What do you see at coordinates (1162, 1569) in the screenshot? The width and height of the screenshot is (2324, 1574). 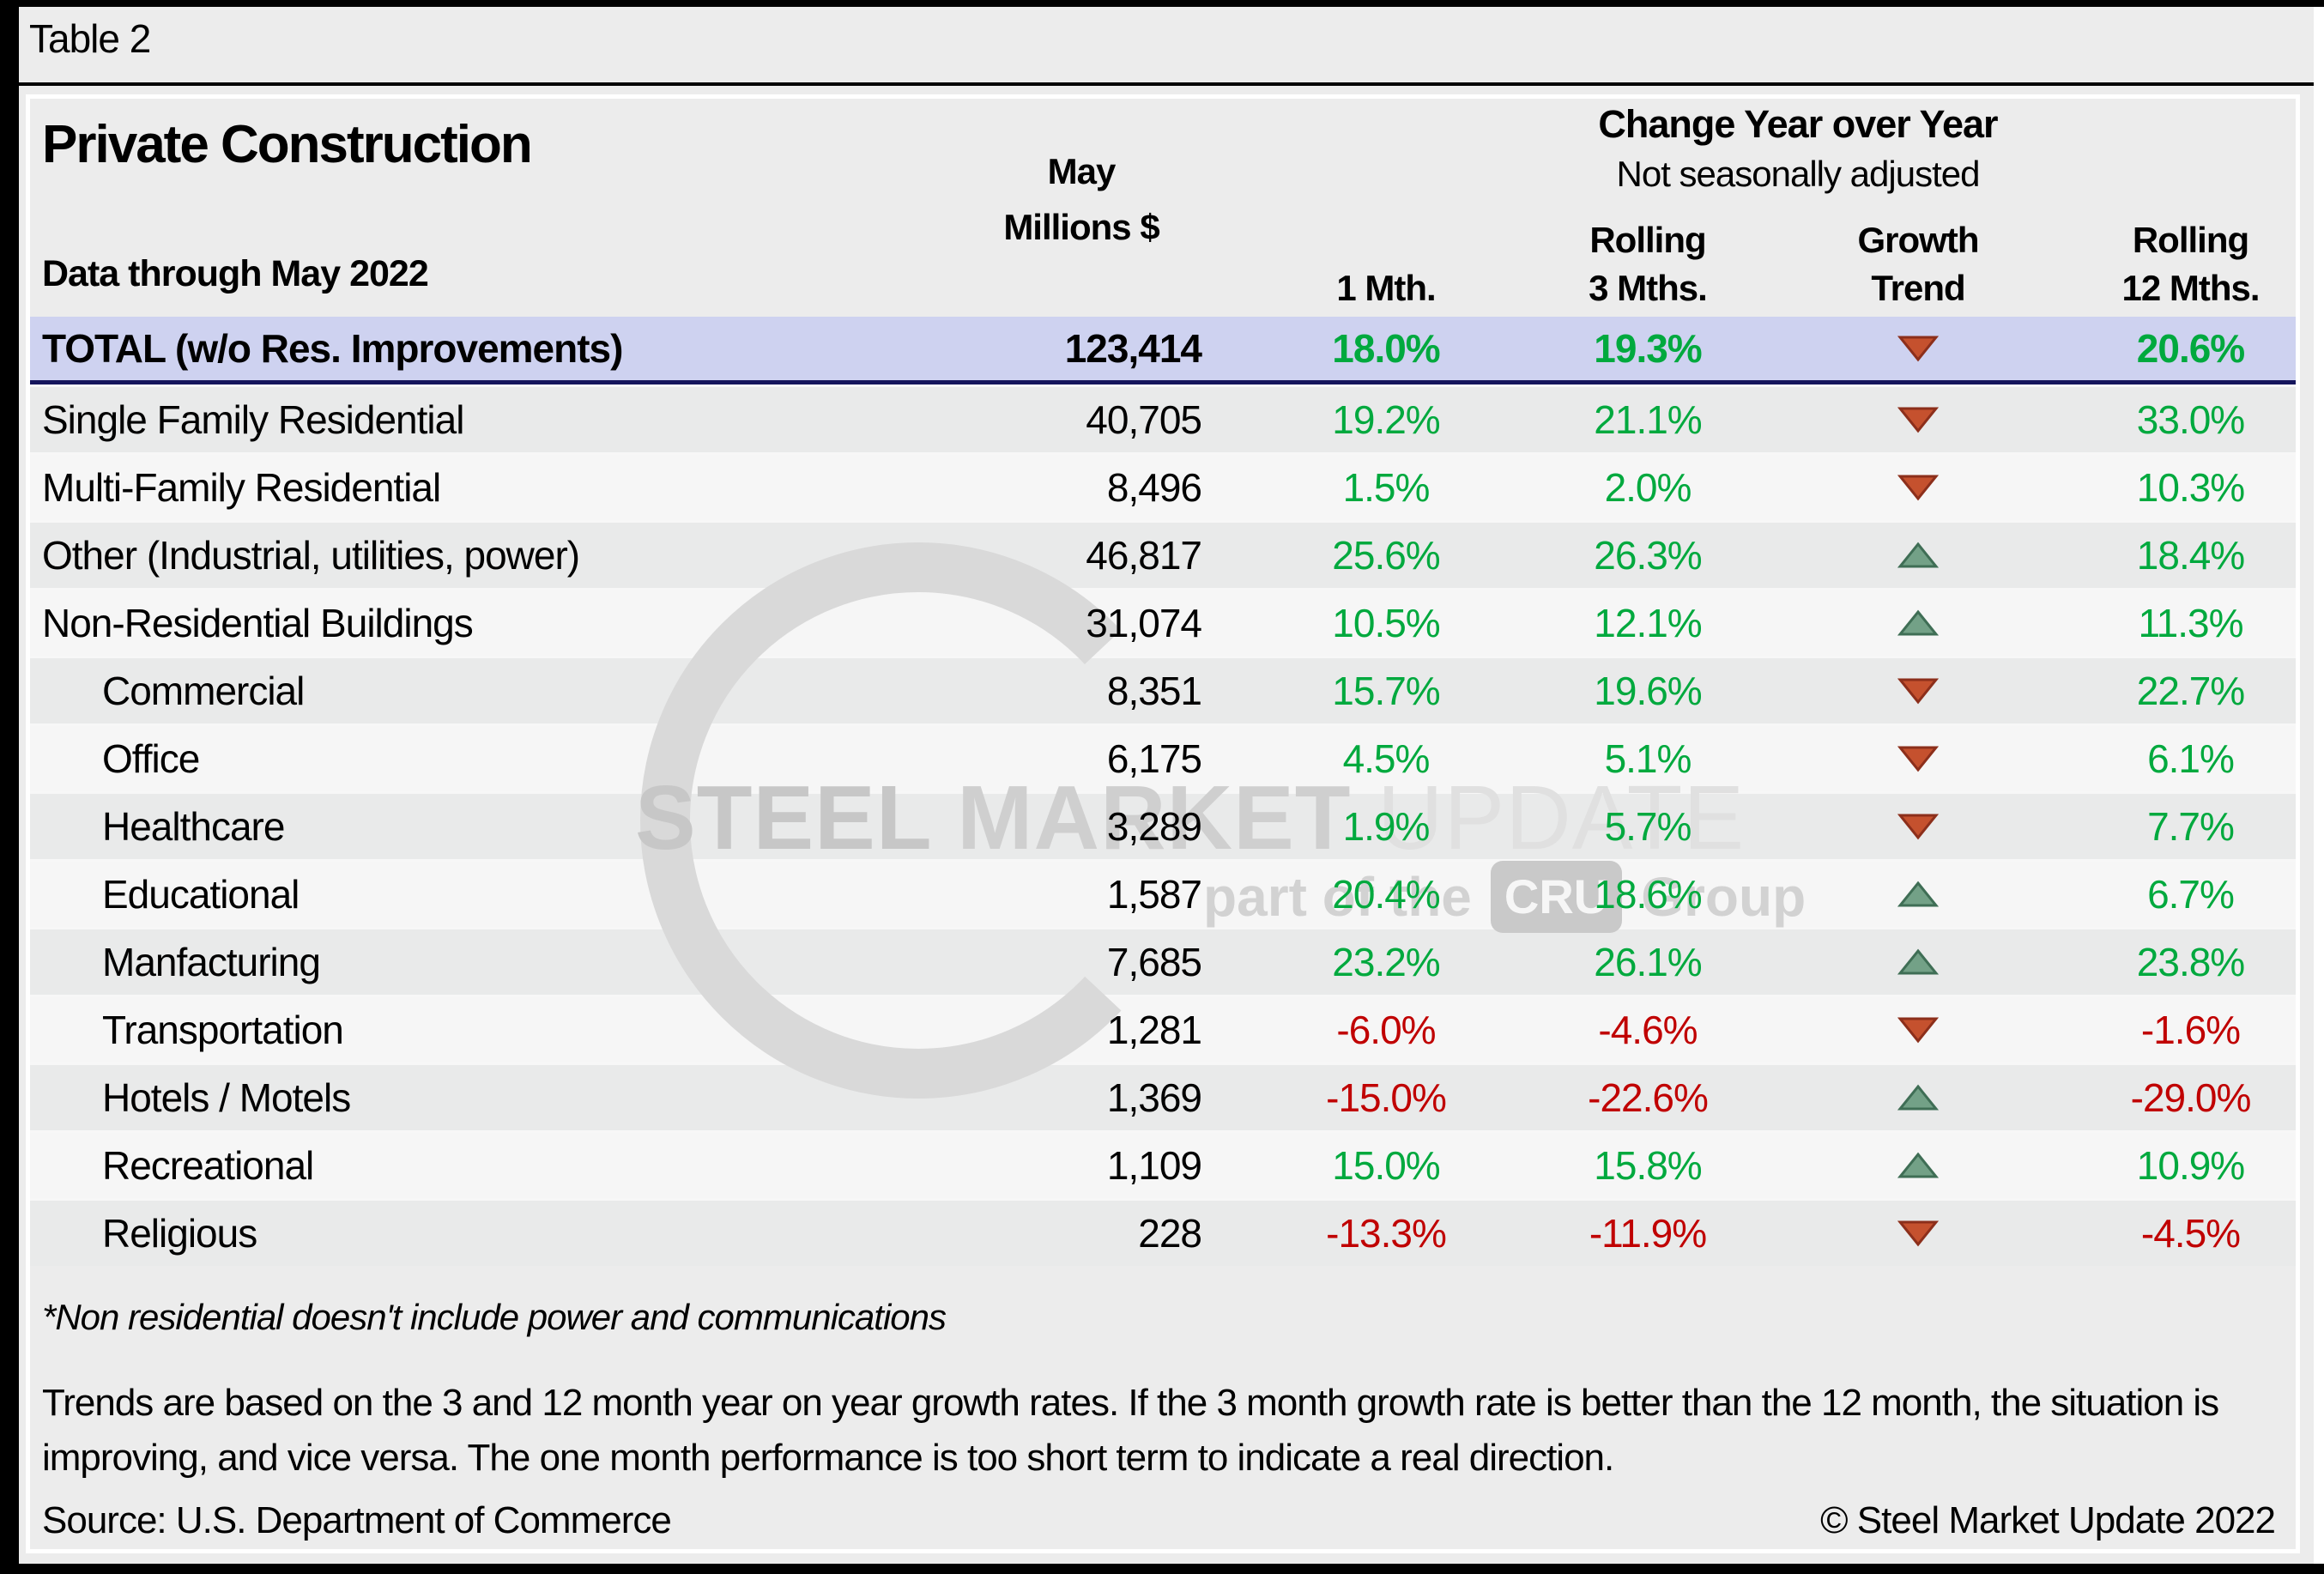 I see `page-border-bottom` at bounding box center [1162, 1569].